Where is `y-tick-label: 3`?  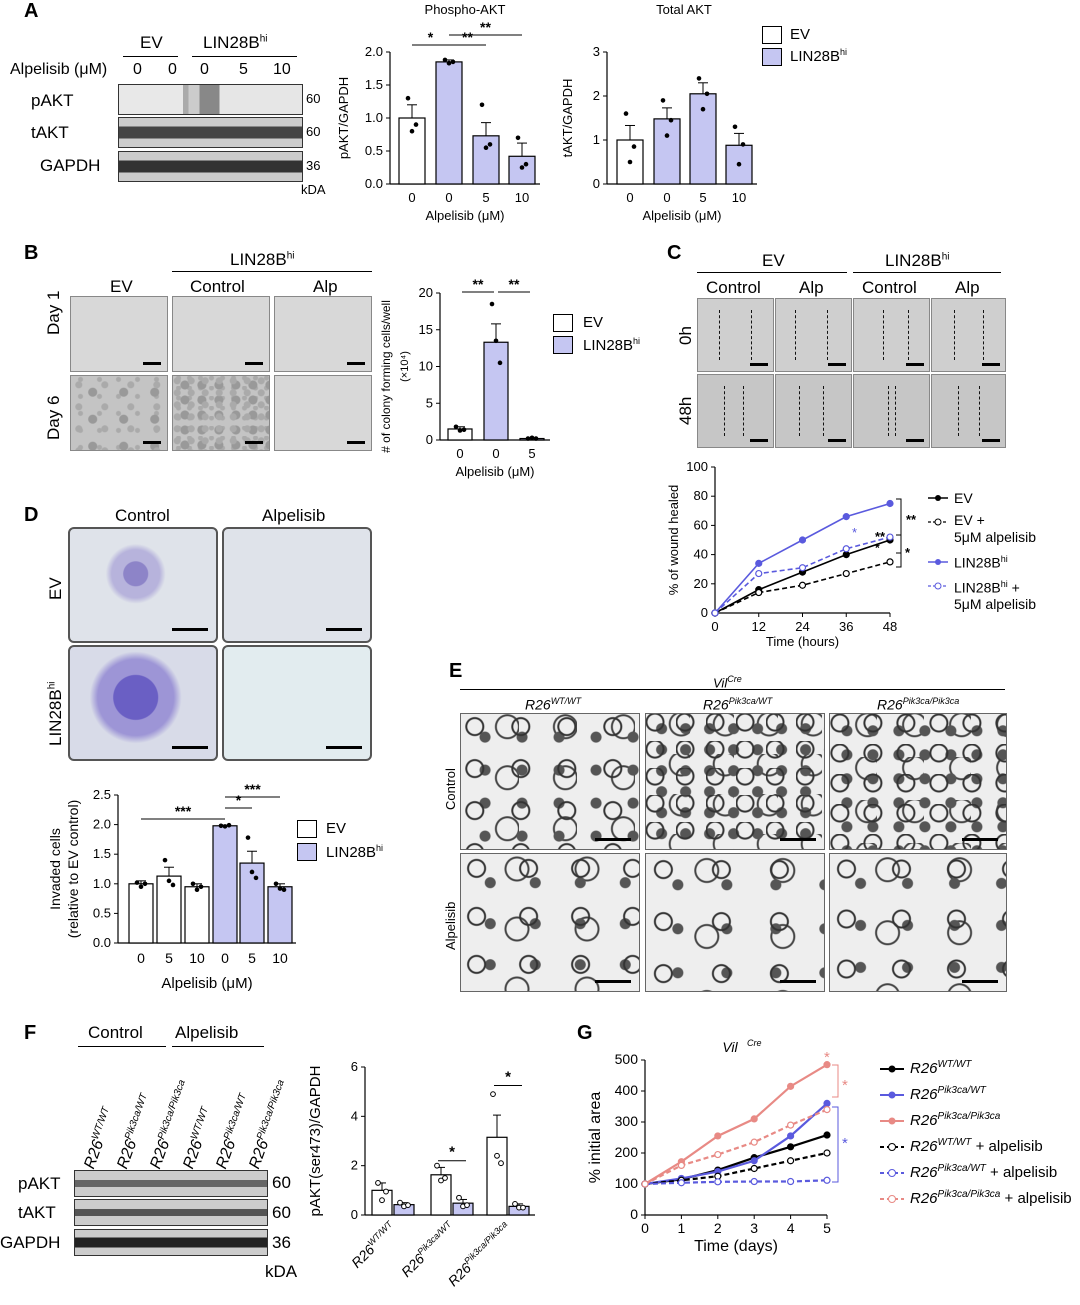 y-tick-label: 3 is located at coordinates (596, 51).